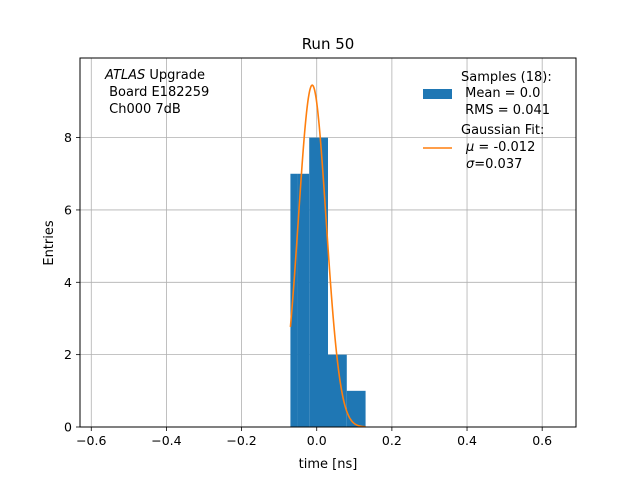 This screenshot has height=480, width=640. Describe the element at coordinates (505, 110) in the screenshot. I see `legend-samples-rms: RMS = 0.041` at that location.